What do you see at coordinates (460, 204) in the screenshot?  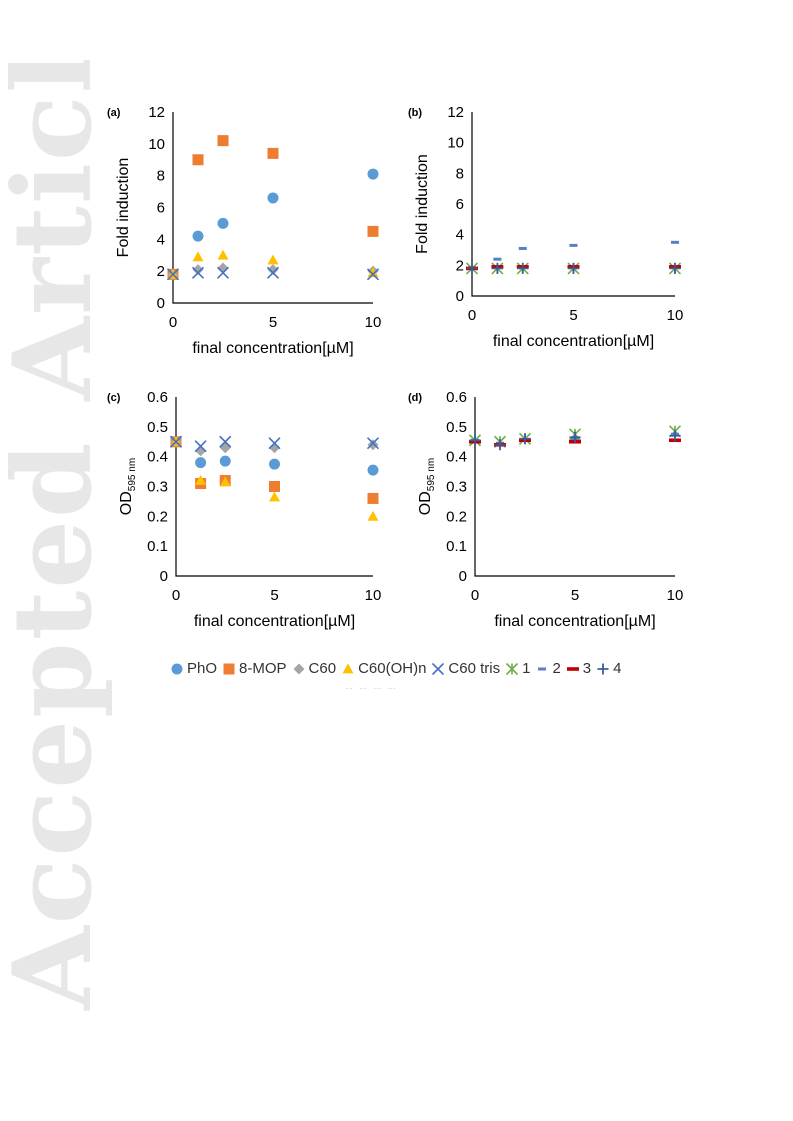 I see `panel-b-y-tick-label: 6` at bounding box center [460, 204].